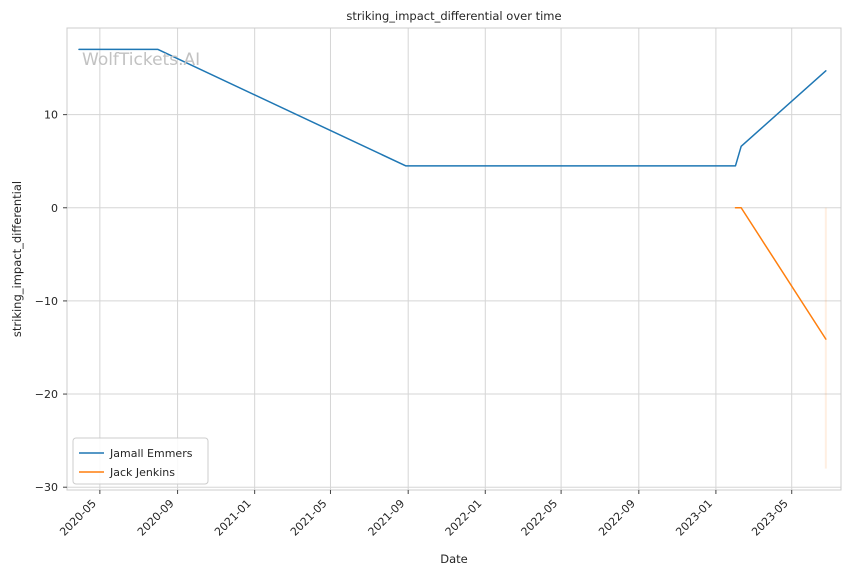  What do you see at coordinates (780, 273) in the screenshot?
I see `series-line-jack-jenkins` at bounding box center [780, 273].